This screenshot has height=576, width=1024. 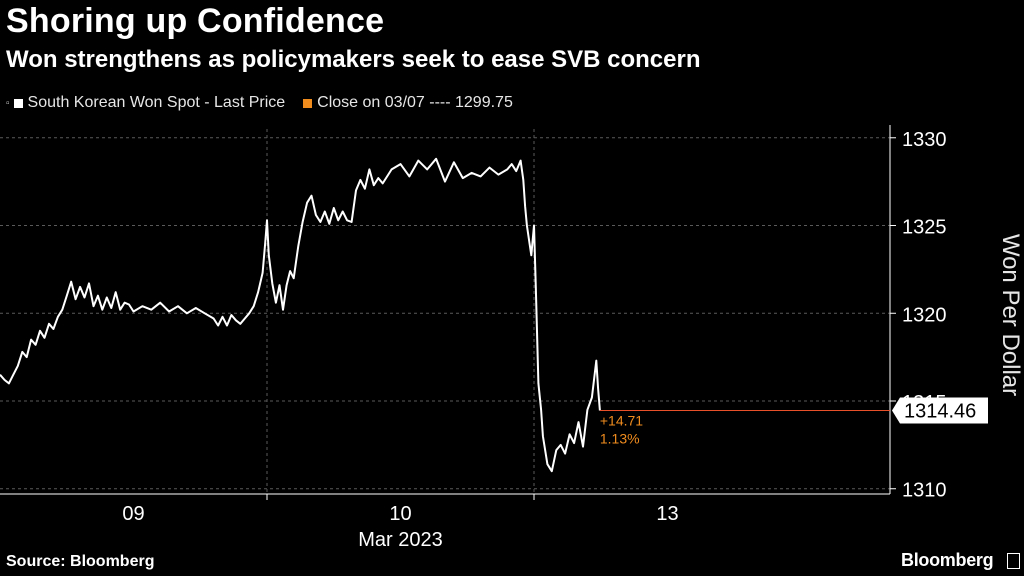 I want to click on chart-title: Shoring up Confidence, so click(x=195, y=21).